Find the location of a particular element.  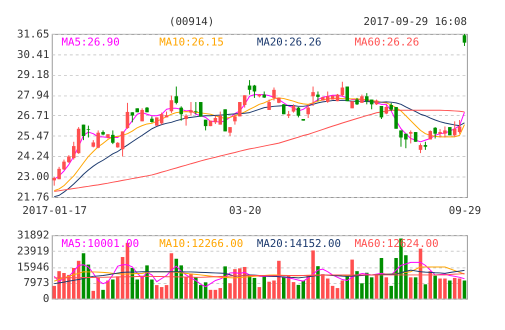

series-label: MA10:12266.00 is located at coordinates (201, 243).